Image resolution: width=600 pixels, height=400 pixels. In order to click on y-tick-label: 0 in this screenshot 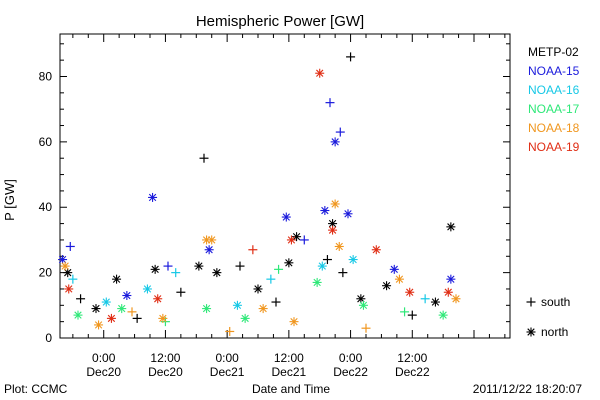, I will do `click(48, 338)`.